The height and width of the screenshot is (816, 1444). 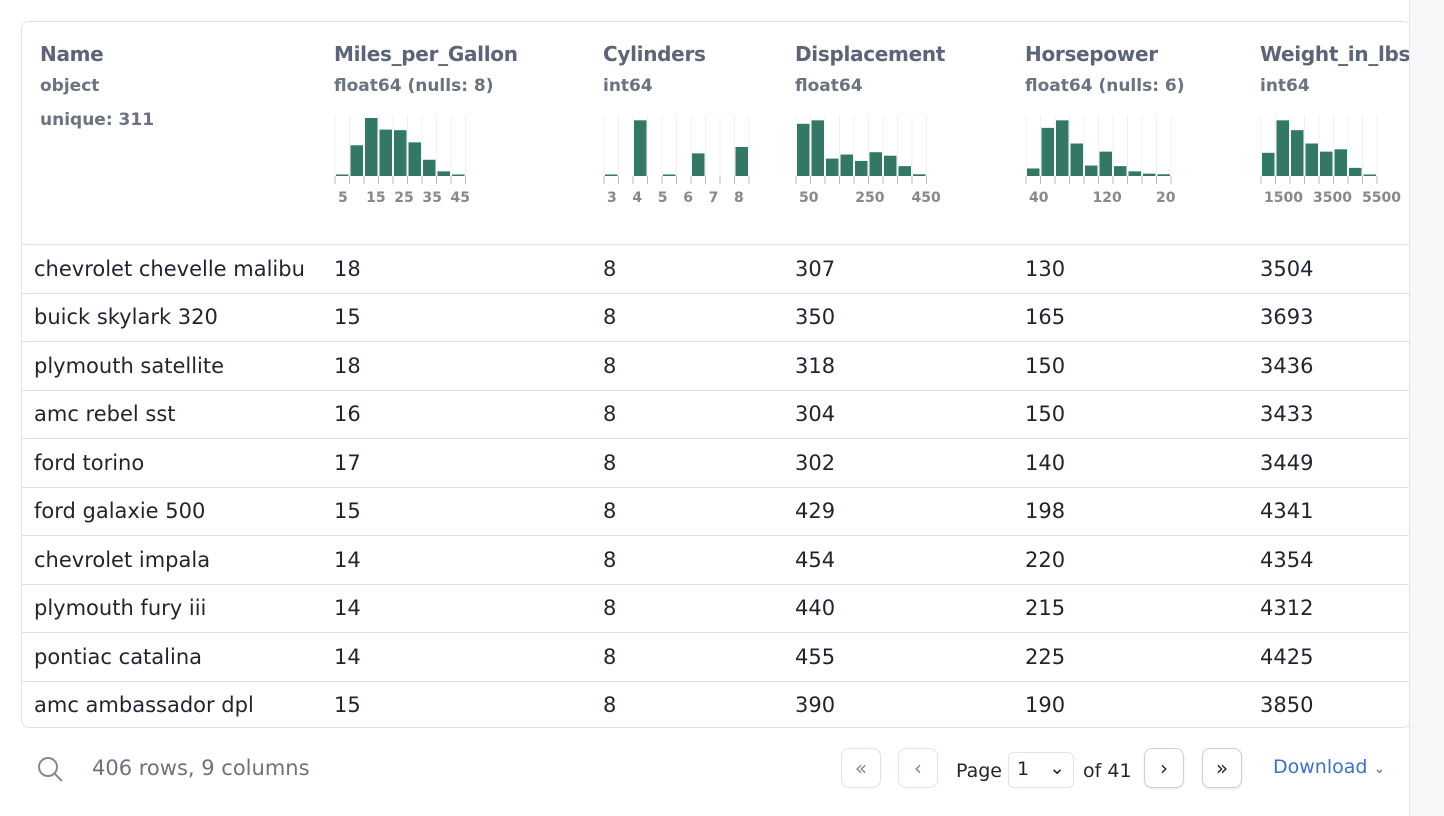 What do you see at coordinates (1222, 768) in the screenshot?
I see `last-page-button: »` at bounding box center [1222, 768].